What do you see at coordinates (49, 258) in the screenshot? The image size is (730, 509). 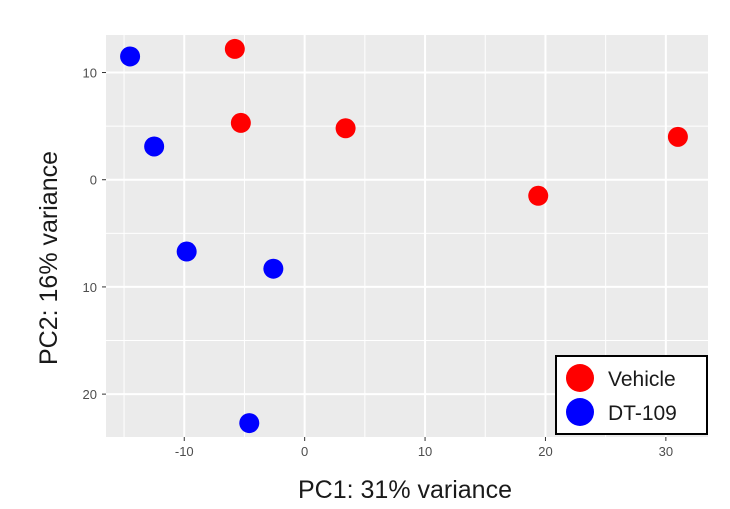 I see `y-axis-title: PC2: 16% variance` at bounding box center [49, 258].